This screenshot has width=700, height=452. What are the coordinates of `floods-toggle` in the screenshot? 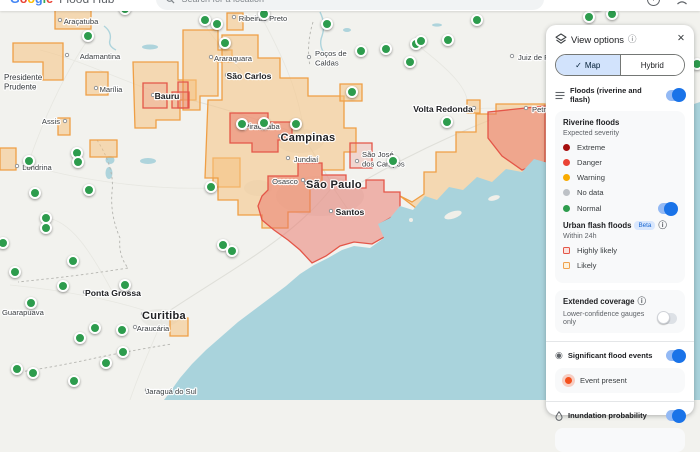 It's located at (676, 95).